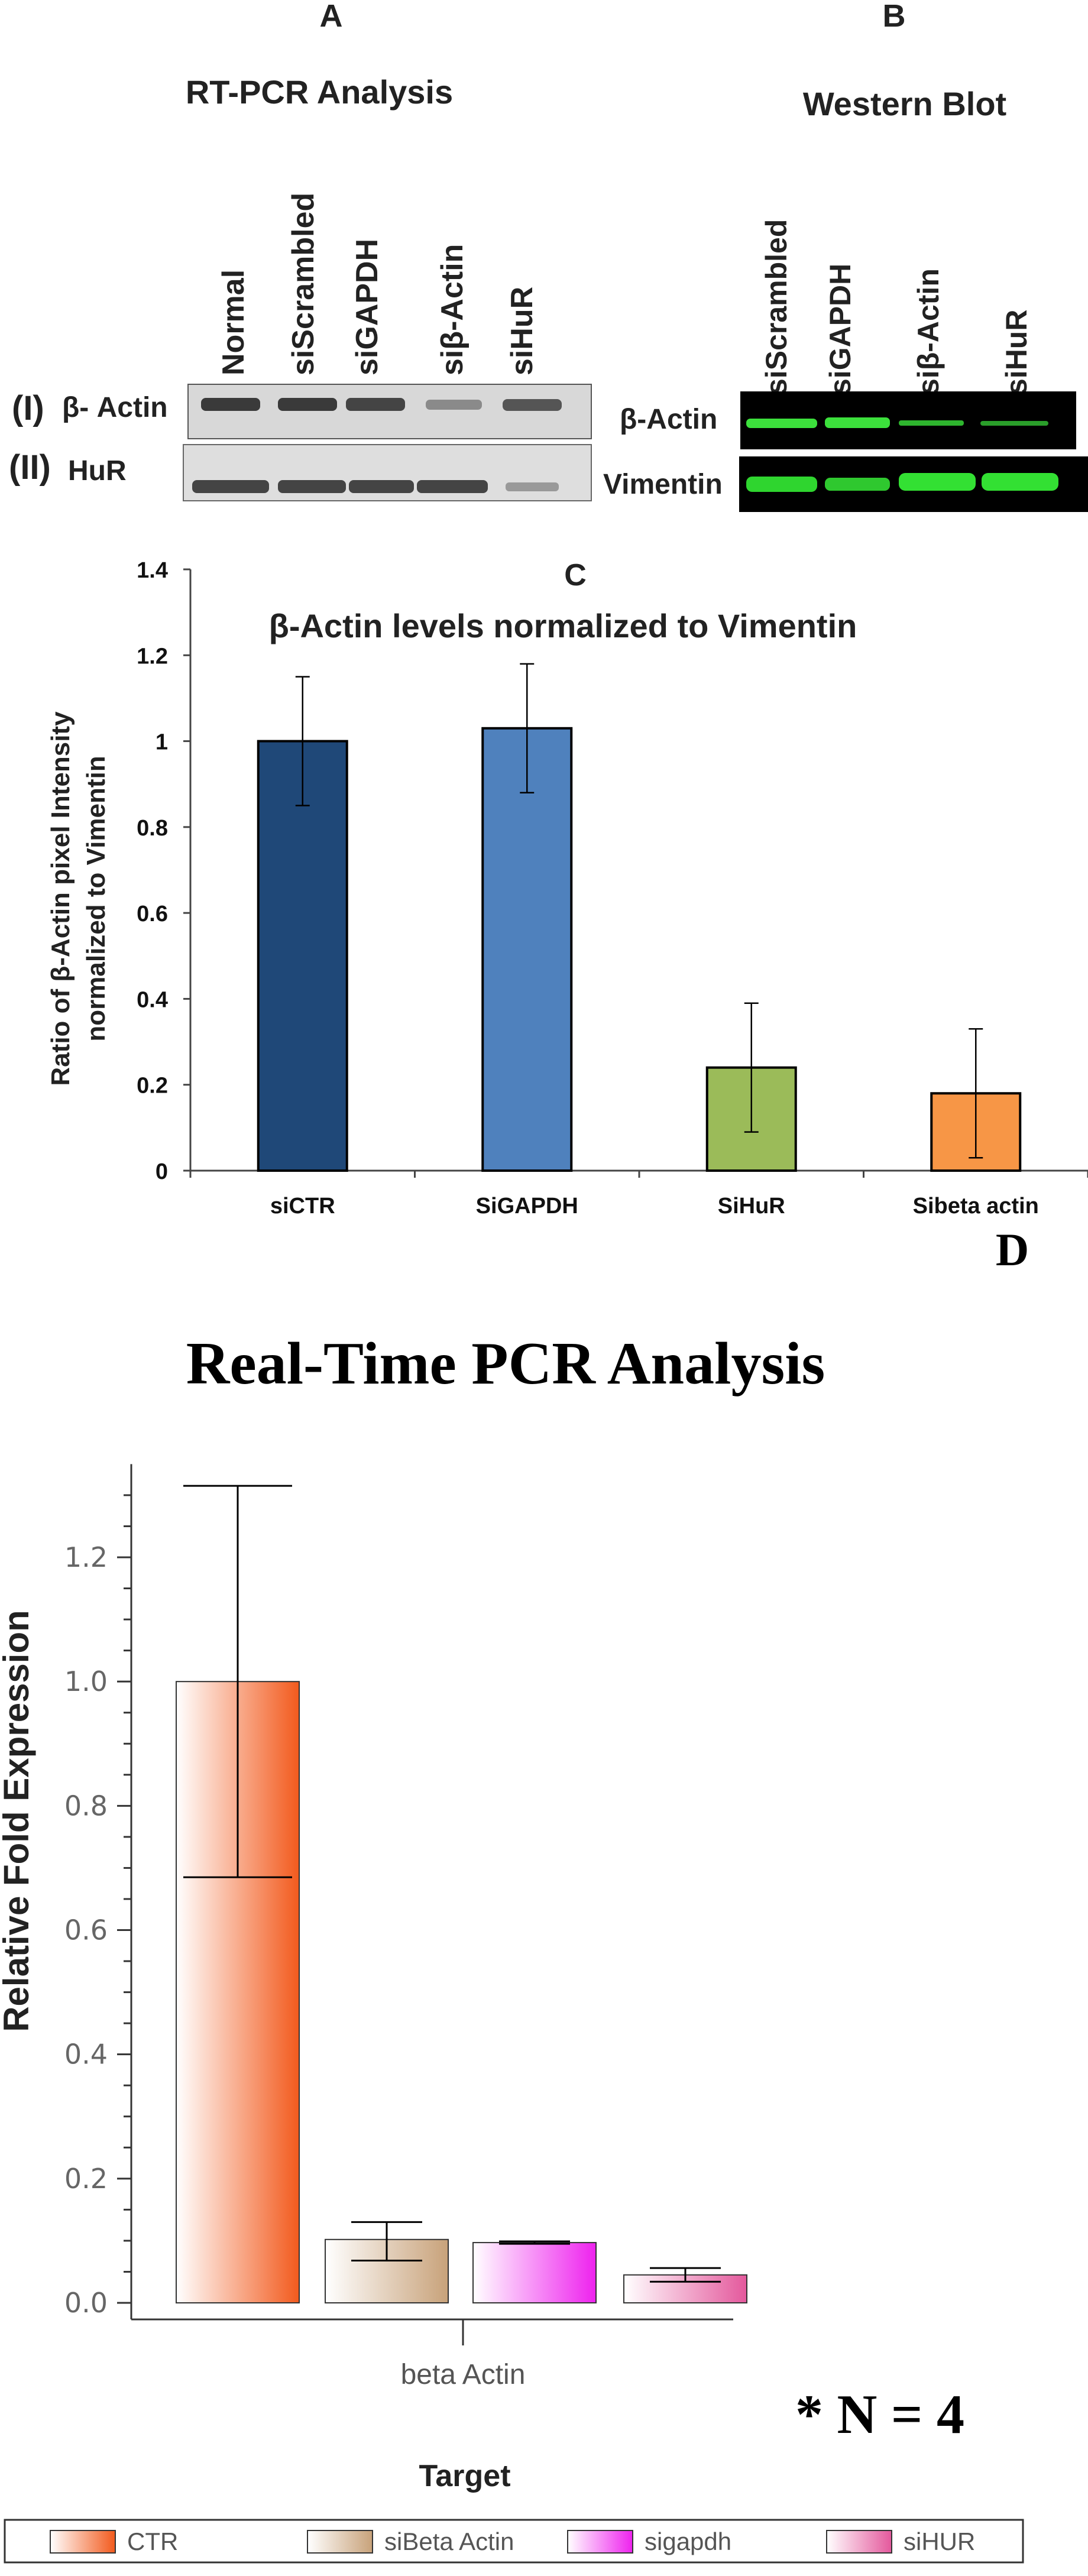 The image size is (1088, 2576). What do you see at coordinates (367, 307) in the screenshot?
I see `panel-a-lane-label: siGAPDH` at bounding box center [367, 307].